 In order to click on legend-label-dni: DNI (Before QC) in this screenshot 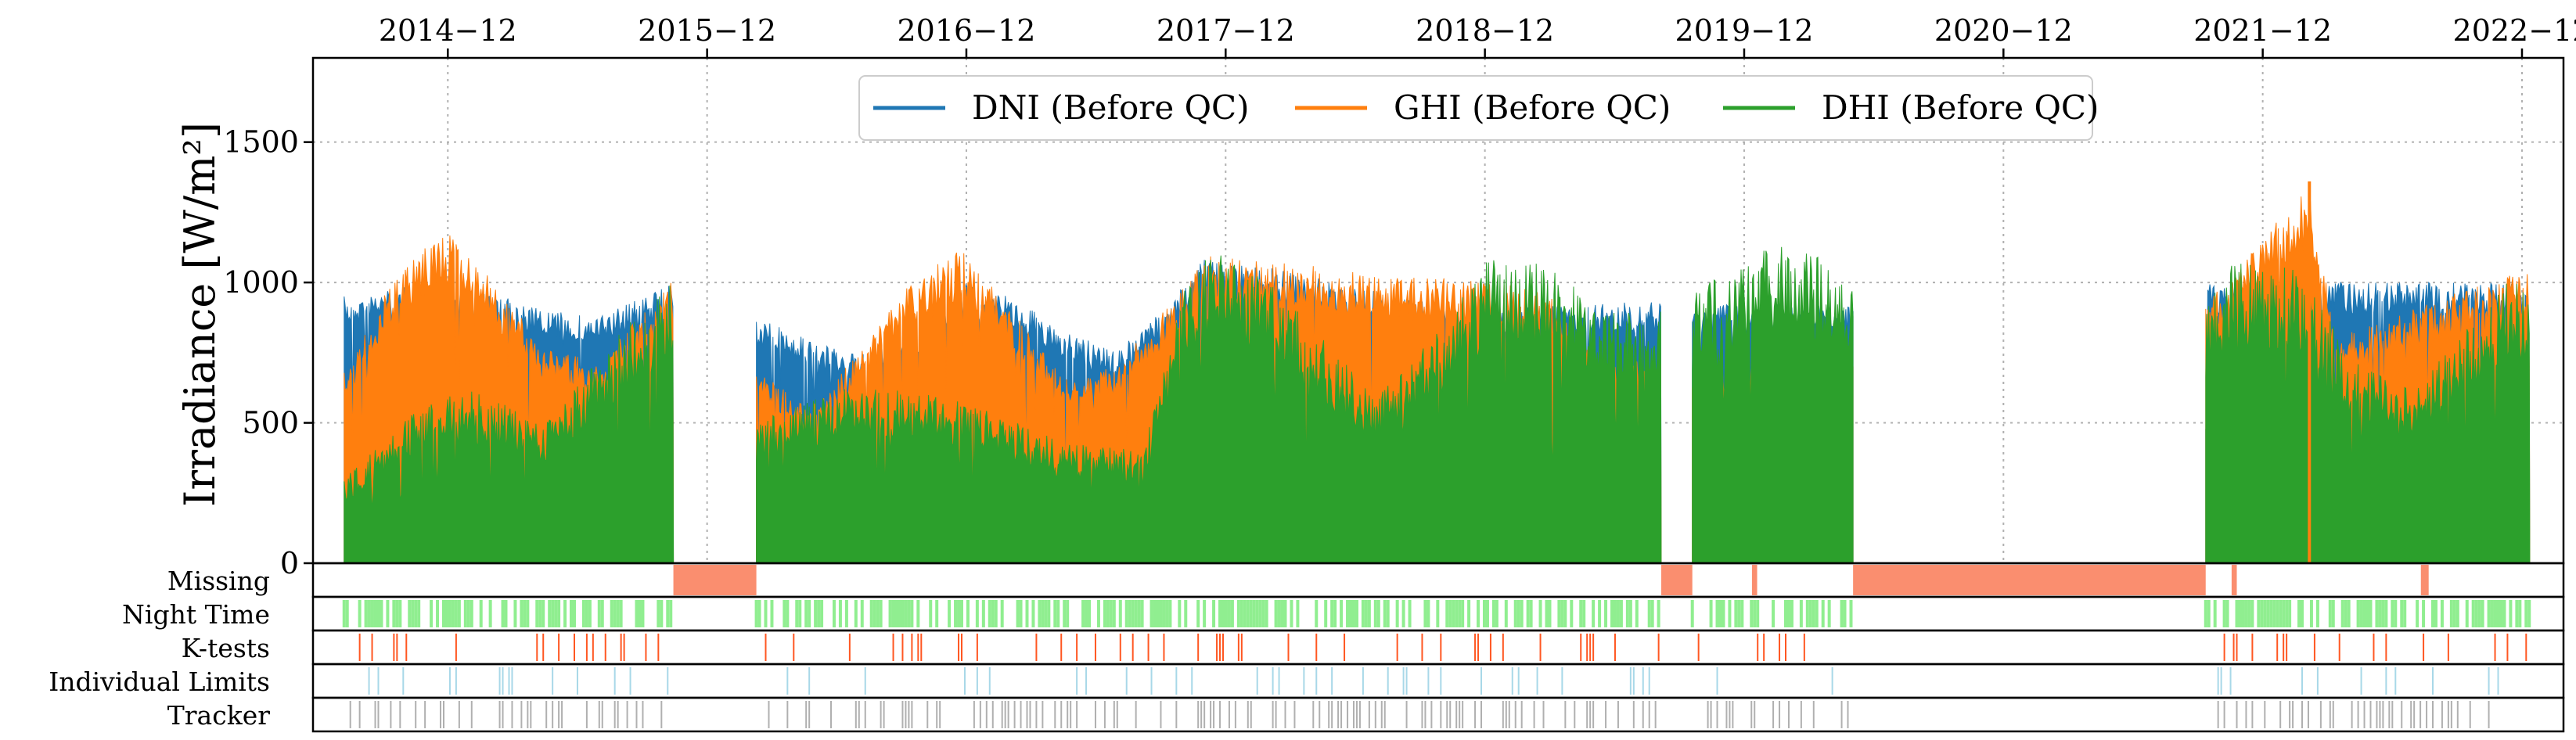, I will do `click(1111, 107)`.